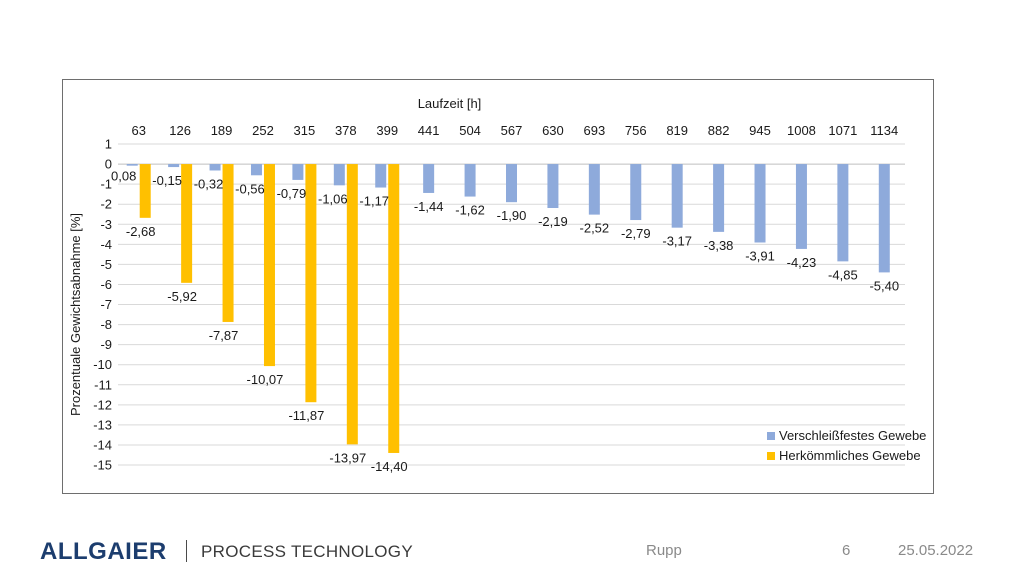 This screenshot has height=576, width=1024. Describe the element at coordinates (209, 183) in the screenshot. I see `data-label-series1: -0,32` at that location.